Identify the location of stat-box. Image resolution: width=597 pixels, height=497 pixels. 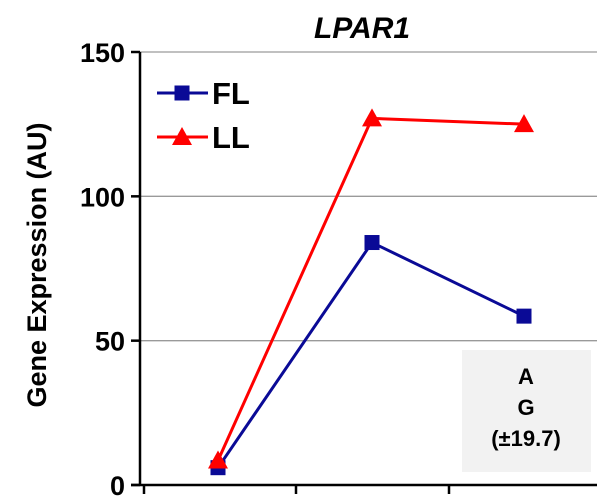
(526, 411).